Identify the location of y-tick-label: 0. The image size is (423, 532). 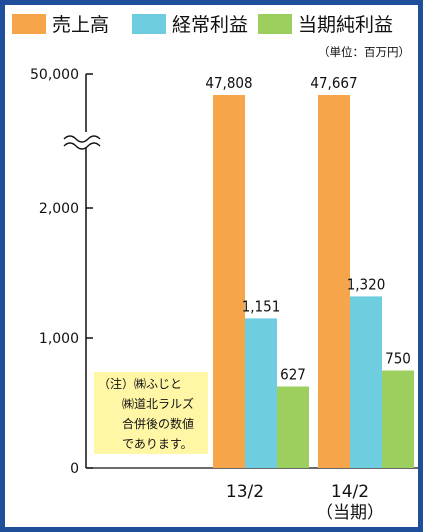
(74, 469).